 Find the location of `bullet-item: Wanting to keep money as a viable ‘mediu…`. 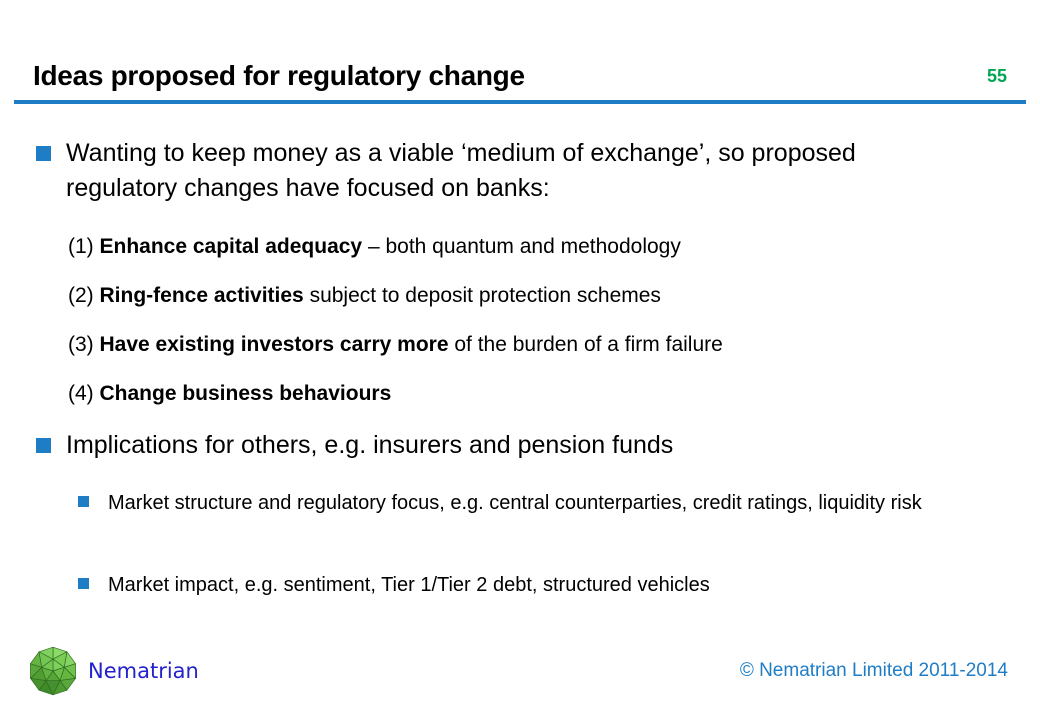

bullet-item: Wanting to keep money as a viable ‘mediu… is located at coordinates (488, 171).